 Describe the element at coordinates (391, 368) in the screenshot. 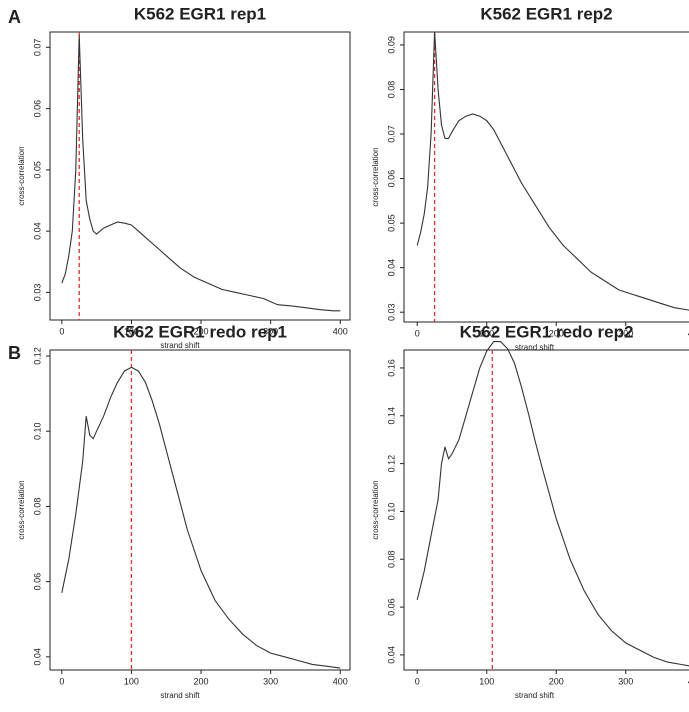

I see `y-tick-label: 0.16` at that location.